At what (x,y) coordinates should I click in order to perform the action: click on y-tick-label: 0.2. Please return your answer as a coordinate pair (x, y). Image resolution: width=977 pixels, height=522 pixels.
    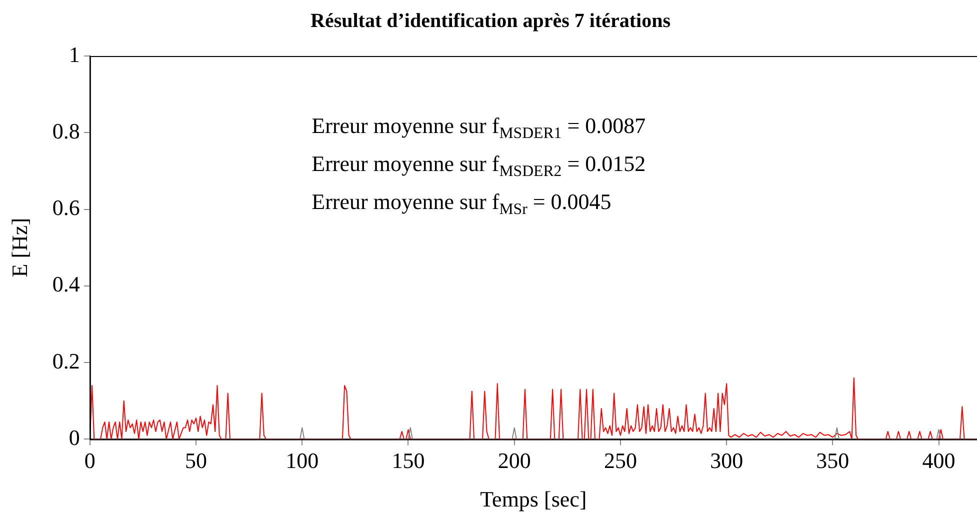
    Looking at the image, I should click on (66, 361).